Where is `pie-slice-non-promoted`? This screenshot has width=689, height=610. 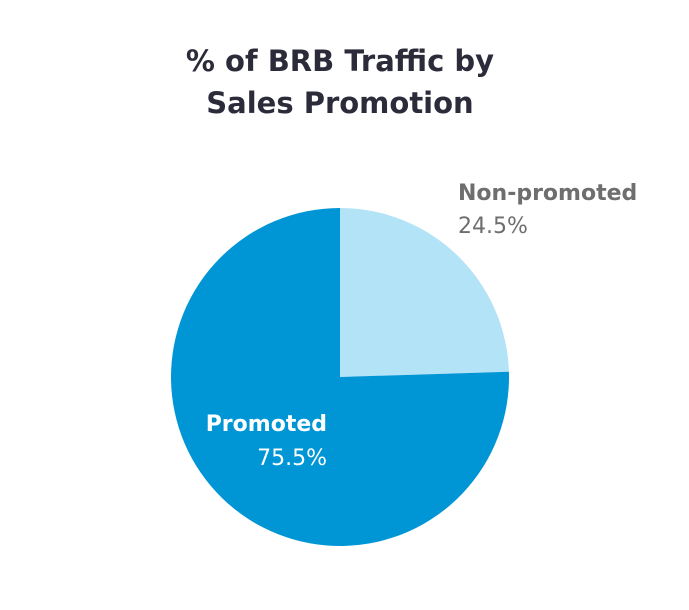
pie-slice-non-promoted is located at coordinates (424, 292).